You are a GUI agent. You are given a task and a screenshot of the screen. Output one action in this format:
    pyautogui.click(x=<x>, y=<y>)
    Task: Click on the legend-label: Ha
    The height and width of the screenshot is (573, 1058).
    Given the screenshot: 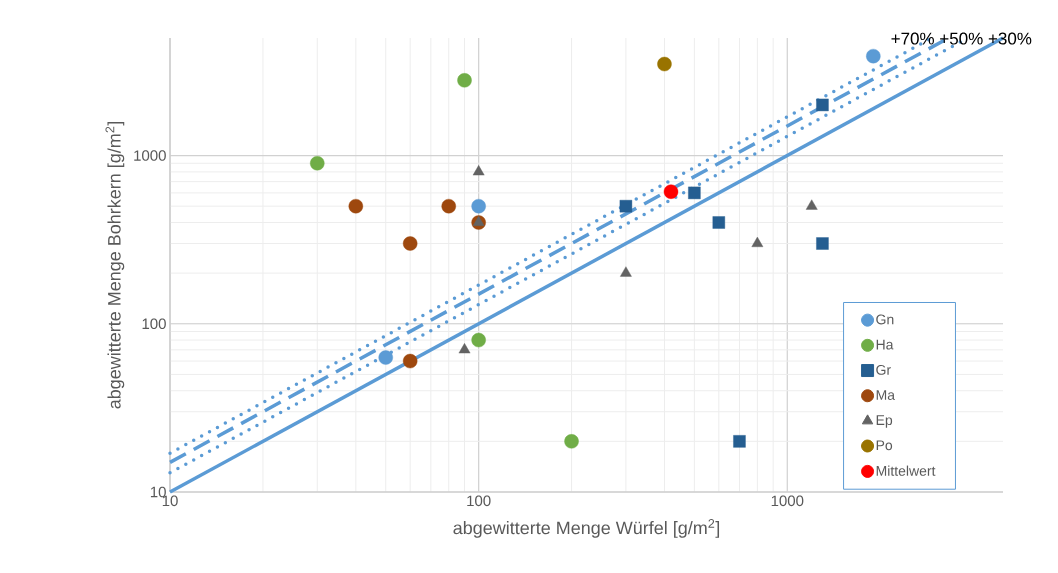 What is the action you would take?
    pyautogui.click(x=885, y=344)
    